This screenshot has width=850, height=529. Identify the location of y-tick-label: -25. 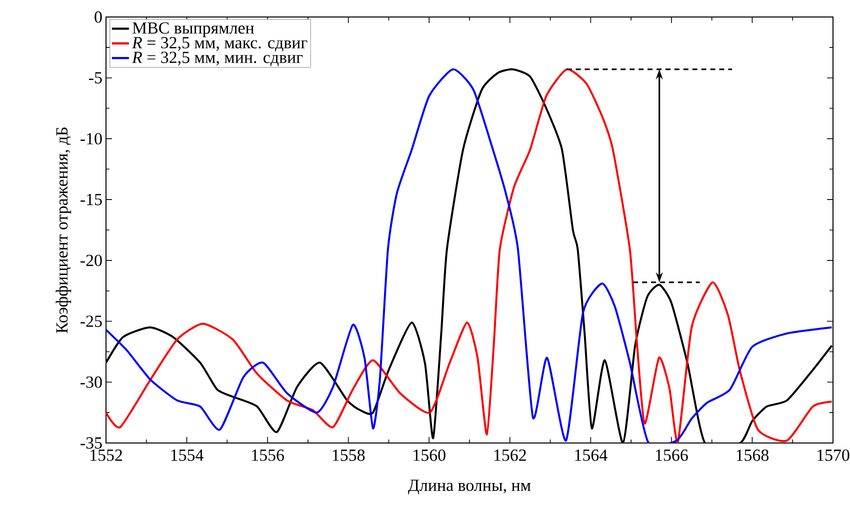
(91, 321).